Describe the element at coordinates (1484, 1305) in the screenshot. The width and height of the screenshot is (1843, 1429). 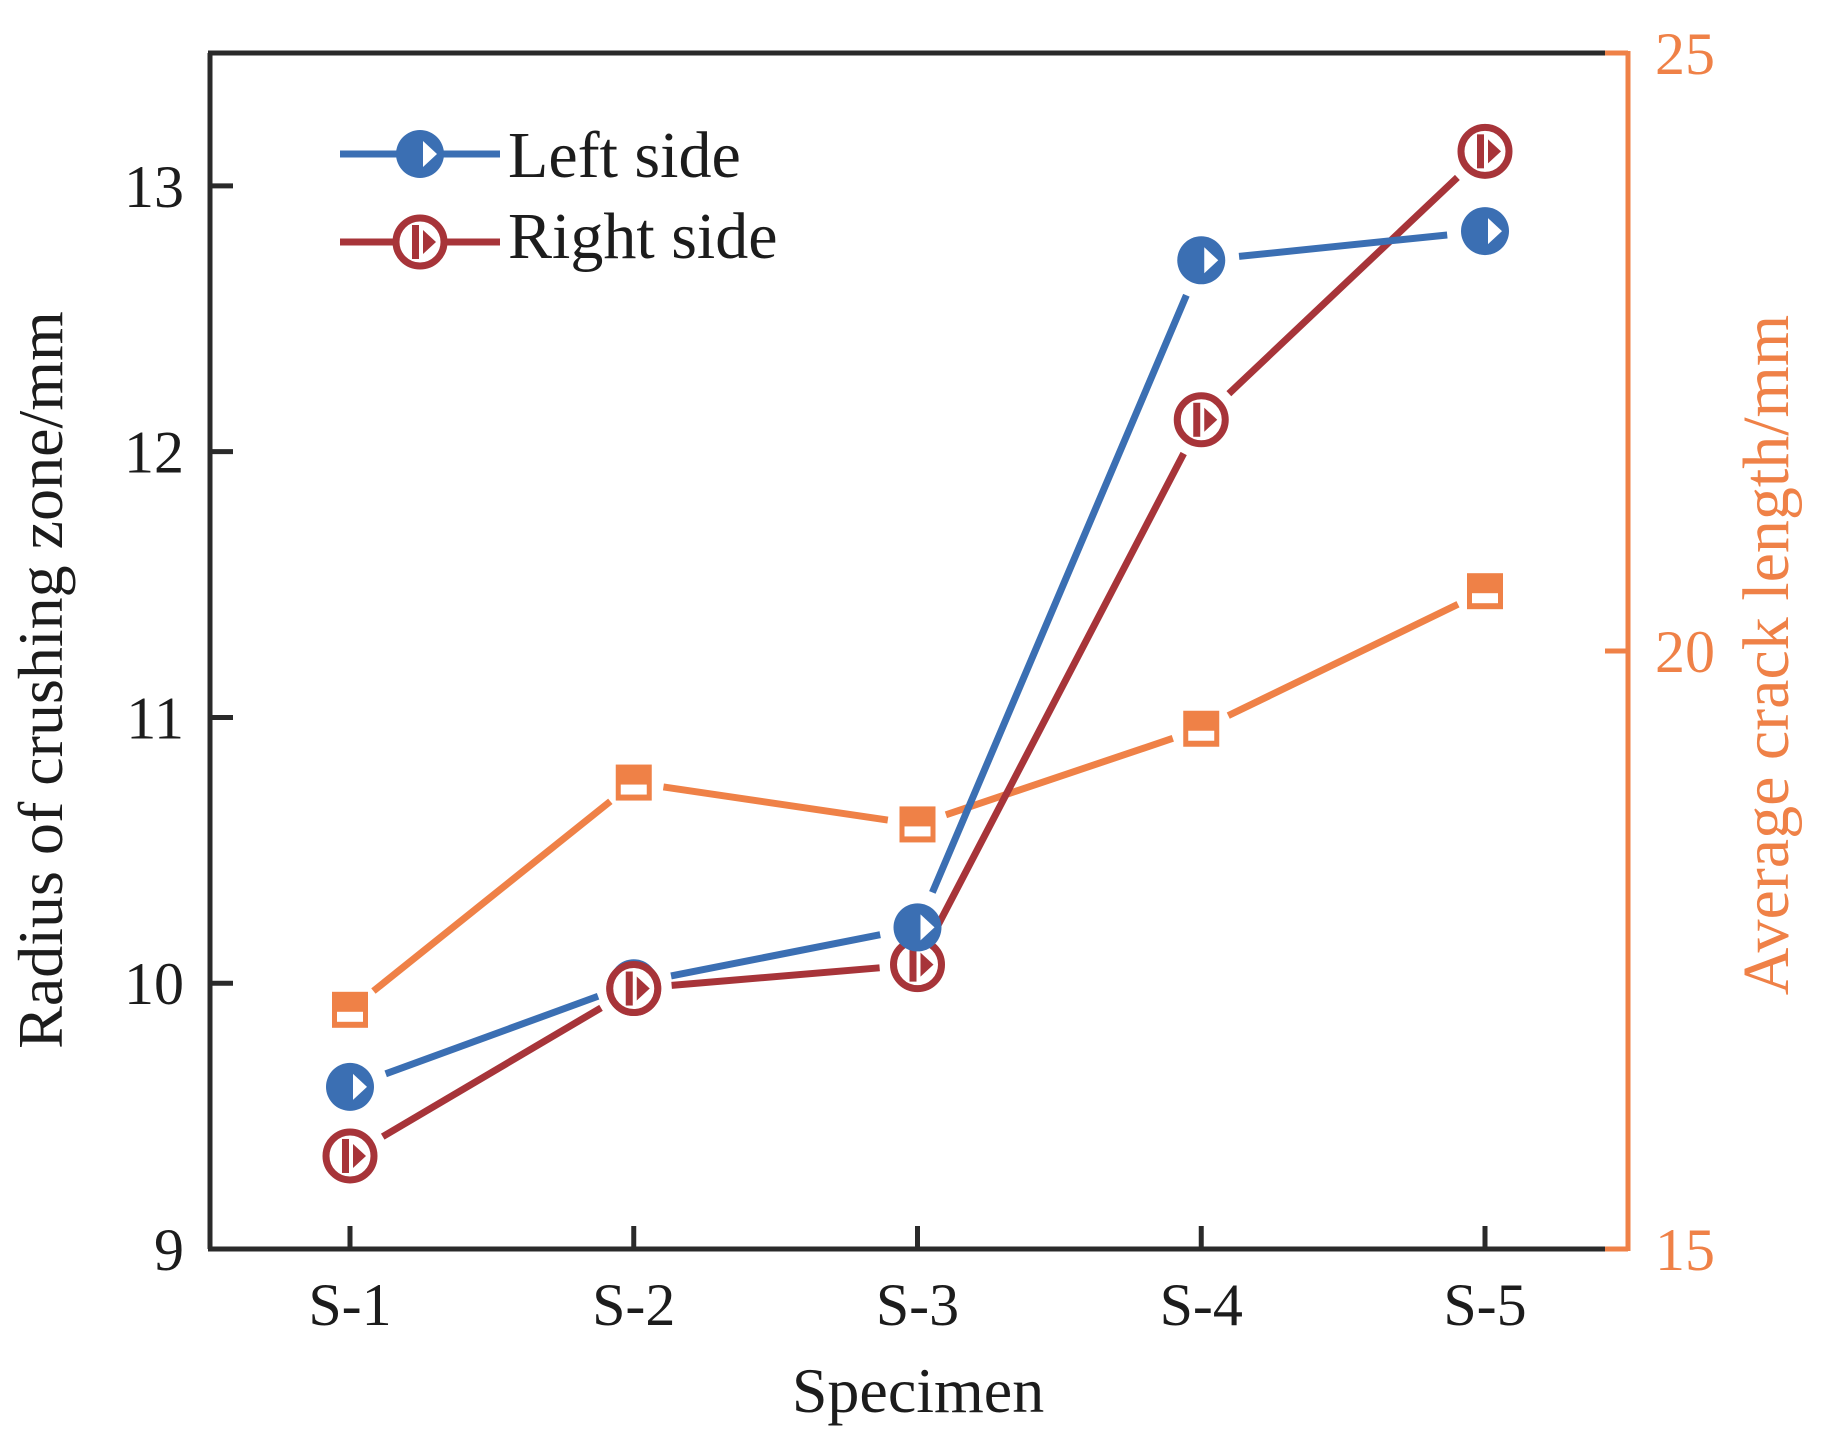
I see `x-tick-label: S-5` at that location.